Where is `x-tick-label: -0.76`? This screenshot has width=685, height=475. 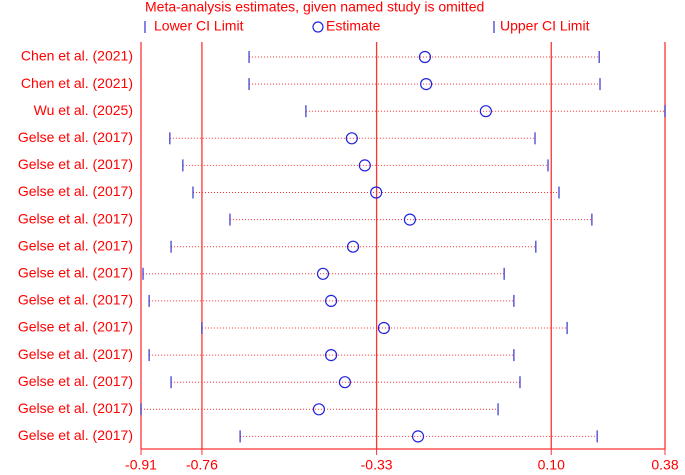
x-tick-label: -0.76 is located at coordinates (202, 465).